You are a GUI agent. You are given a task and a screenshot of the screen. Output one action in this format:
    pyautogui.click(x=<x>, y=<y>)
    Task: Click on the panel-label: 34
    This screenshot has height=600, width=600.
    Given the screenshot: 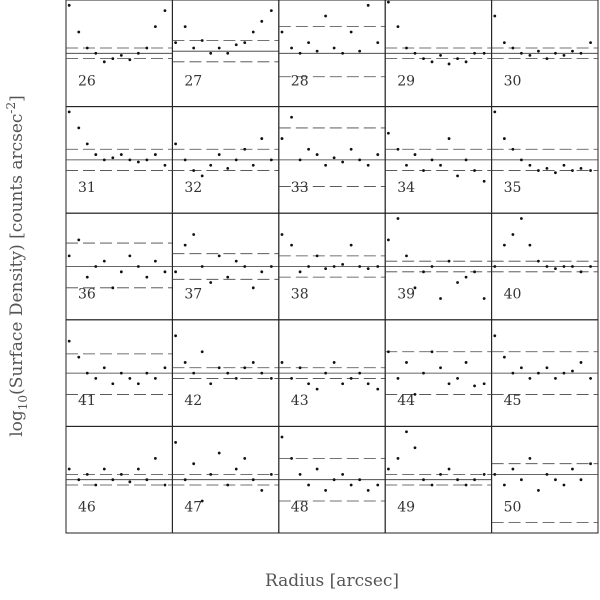 What is the action you would take?
    pyautogui.click(x=406, y=188)
    